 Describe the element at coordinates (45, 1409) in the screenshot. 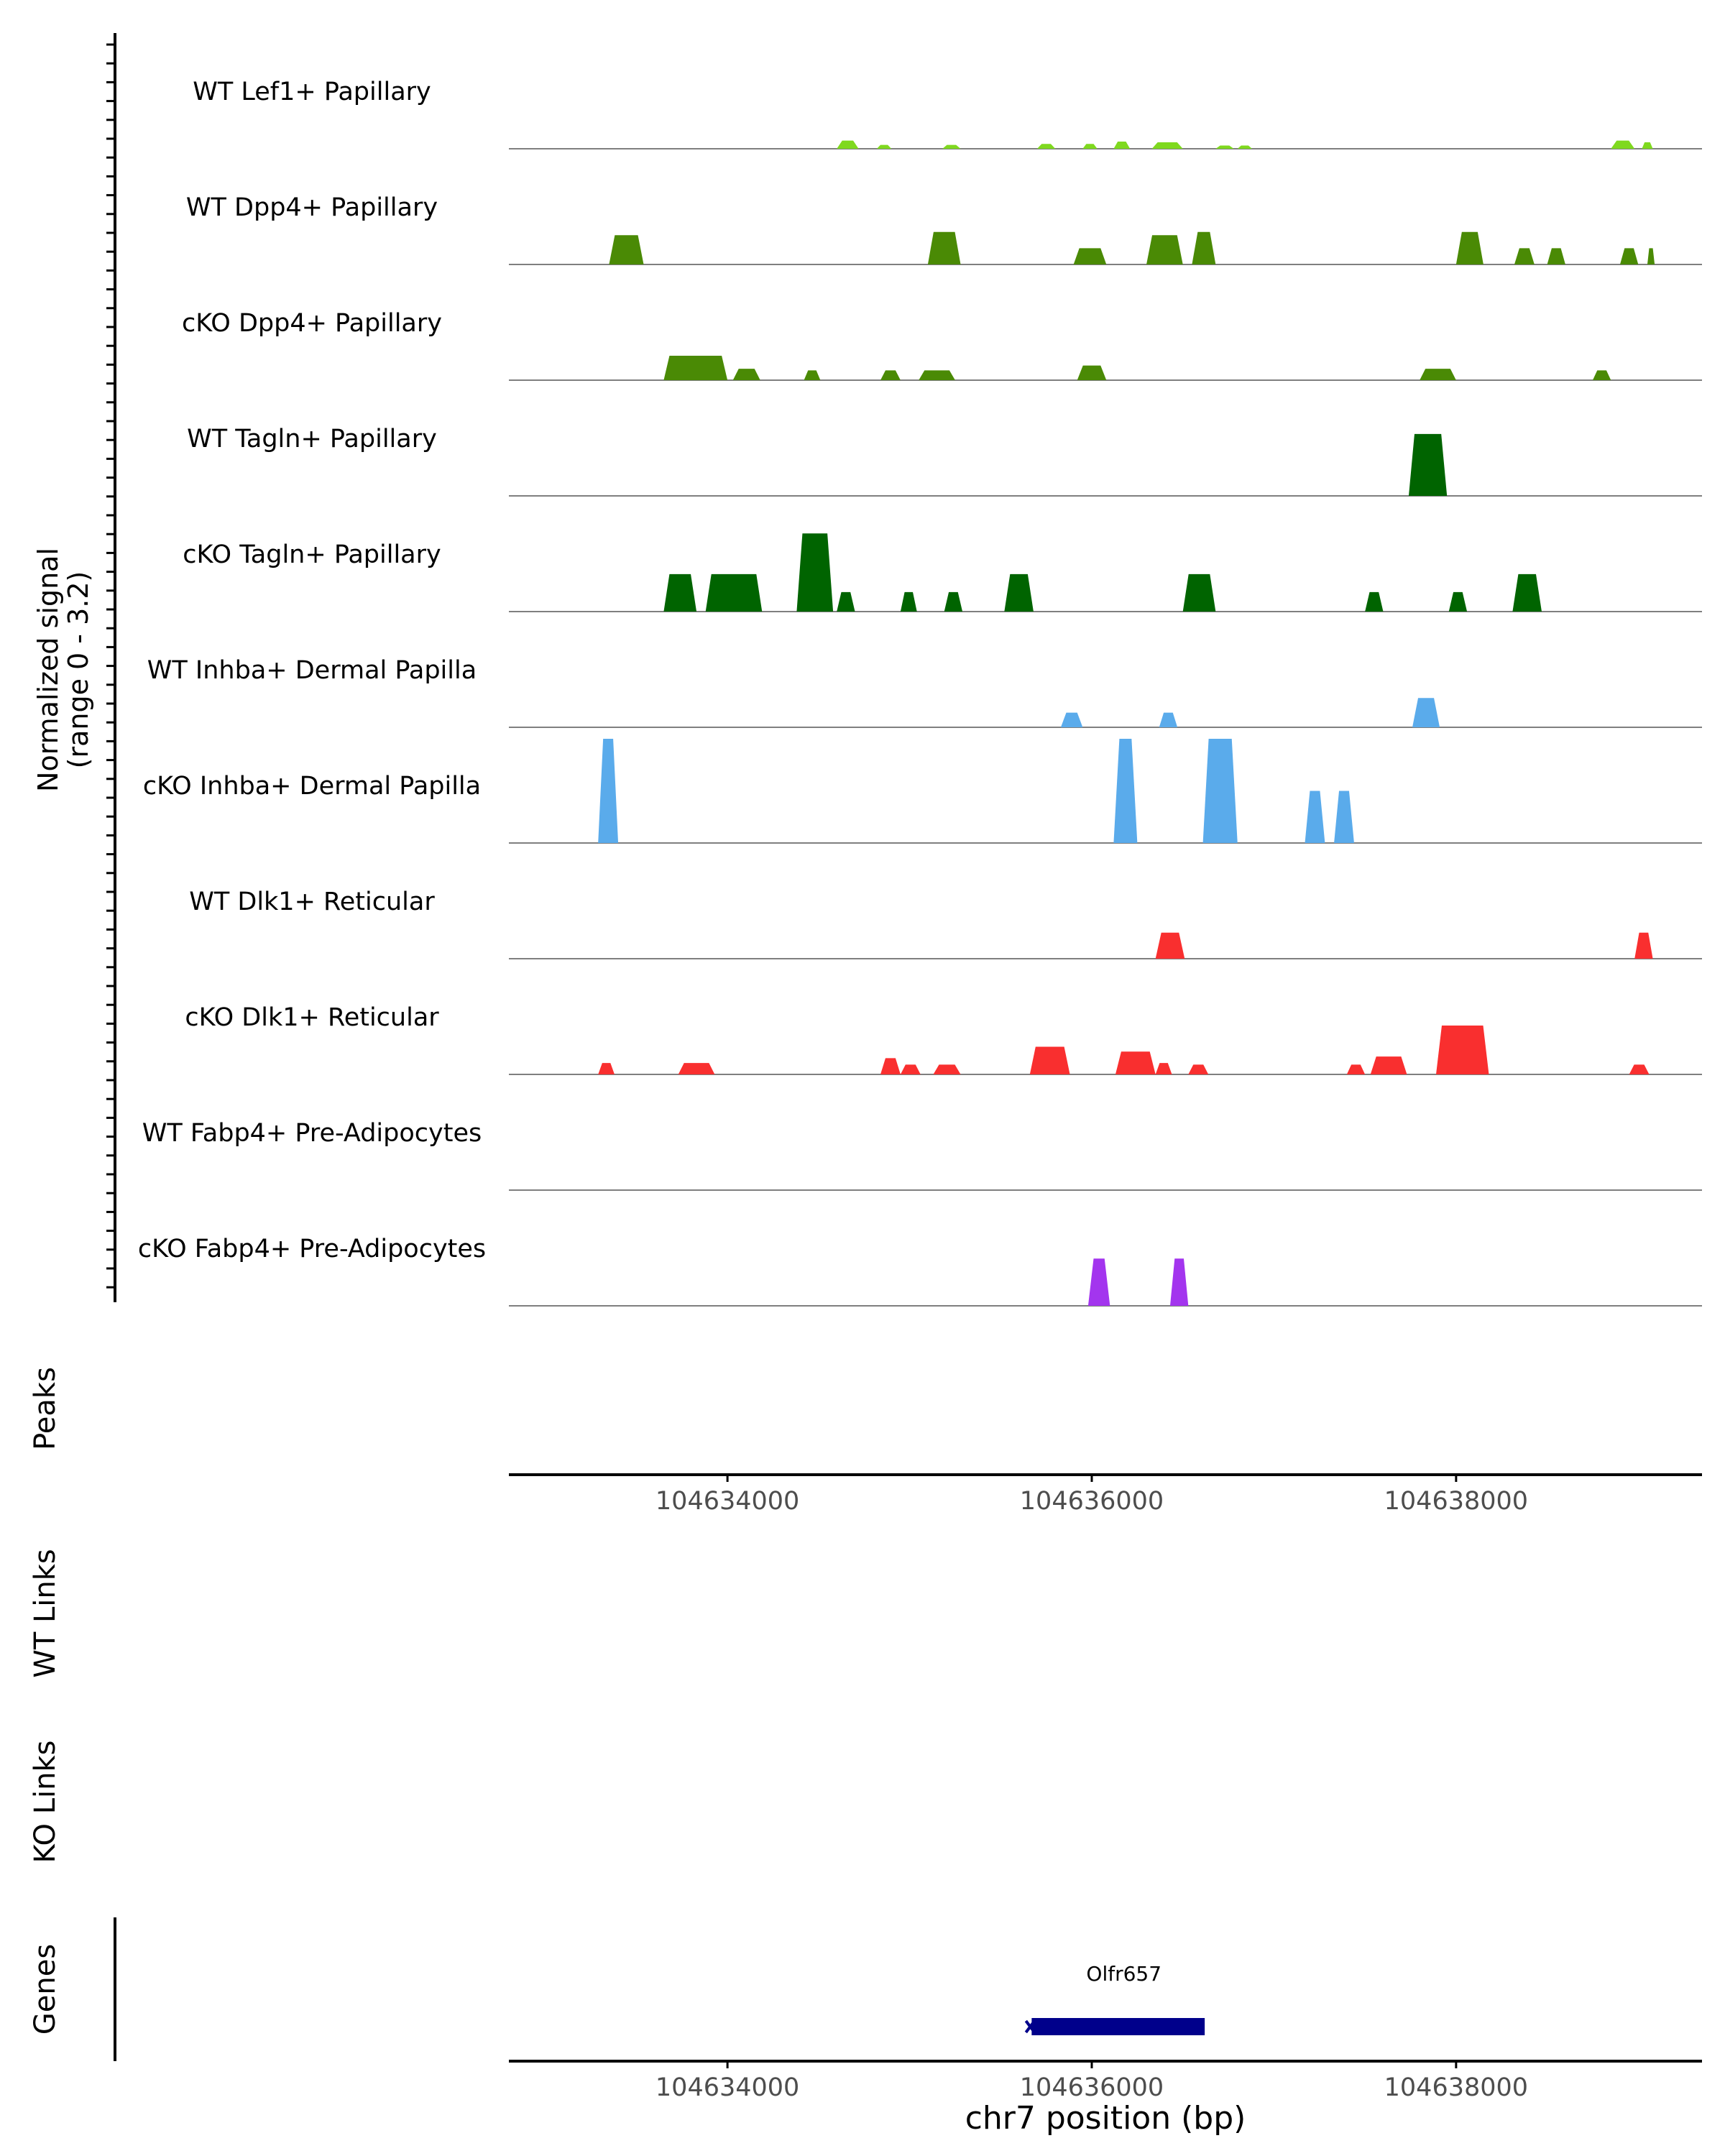

I see `peaks-label: Peaks` at that location.